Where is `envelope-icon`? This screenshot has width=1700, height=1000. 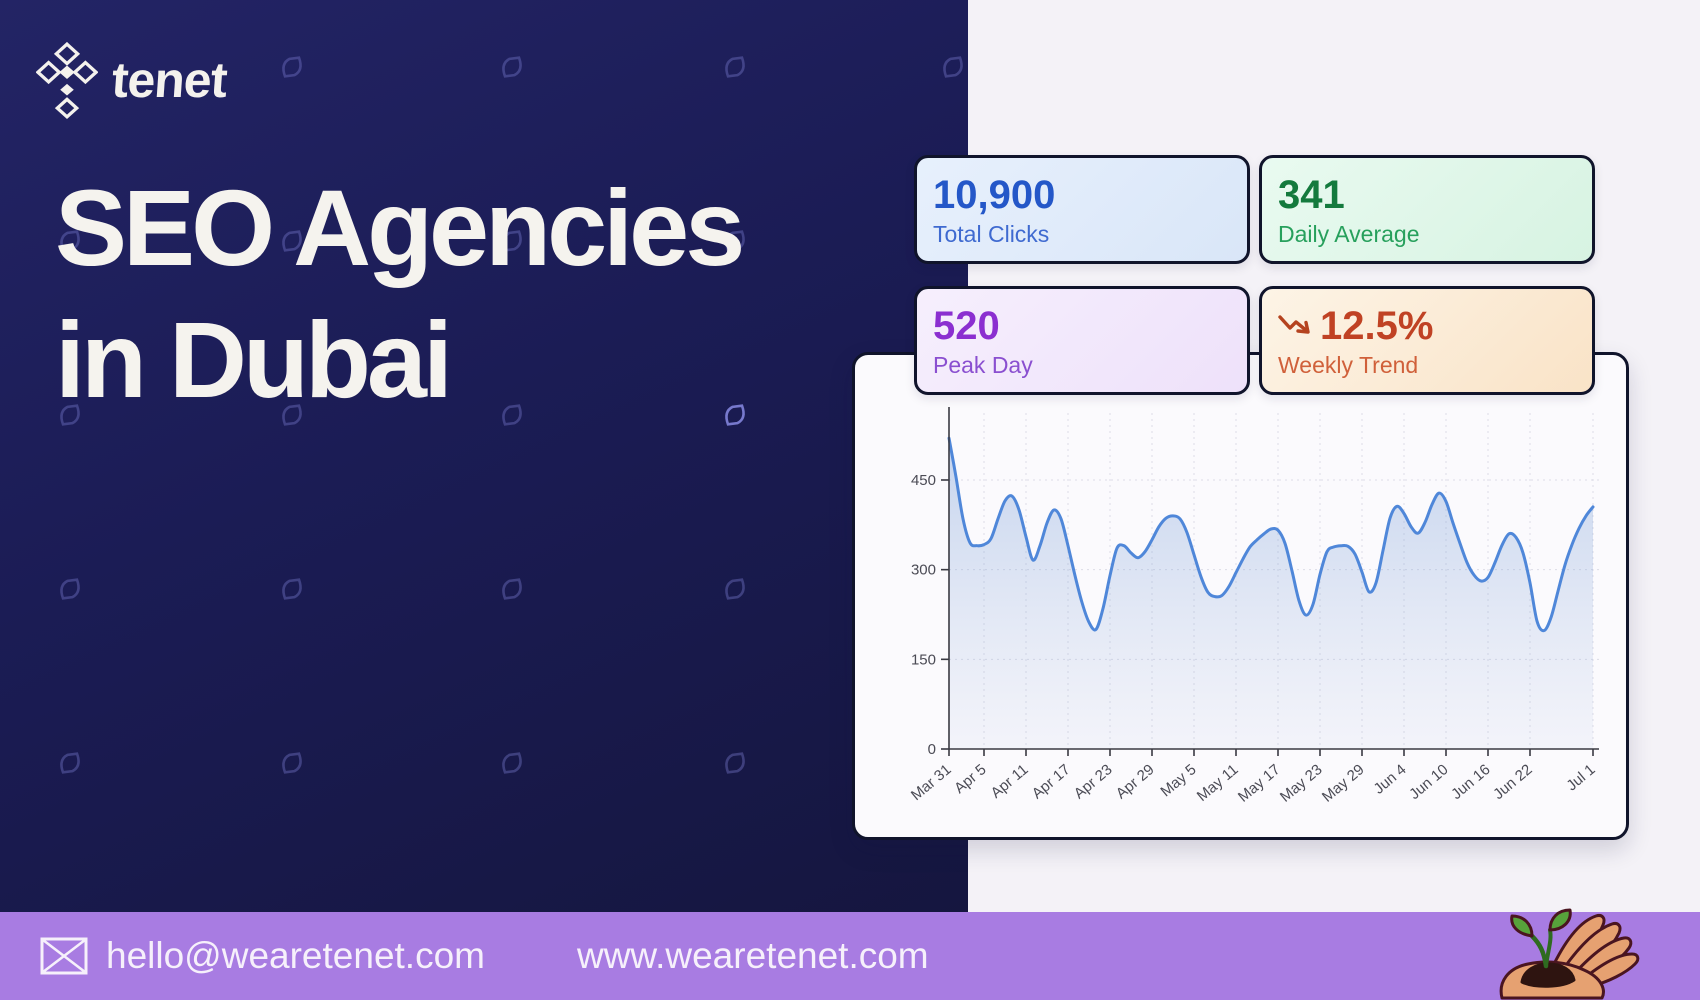
envelope-icon is located at coordinates (64, 956).